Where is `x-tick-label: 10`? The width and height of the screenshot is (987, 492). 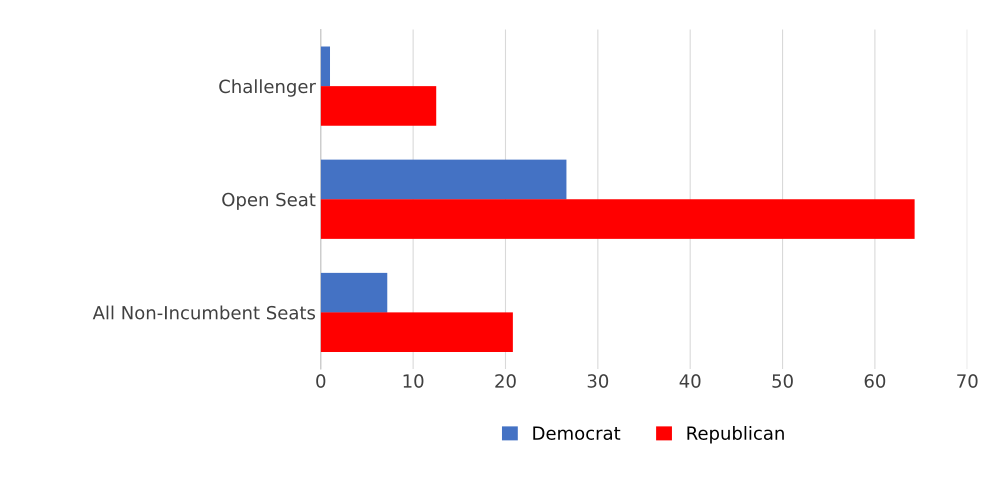
x-tick-label: 10 is located at coordinates (414, 381).